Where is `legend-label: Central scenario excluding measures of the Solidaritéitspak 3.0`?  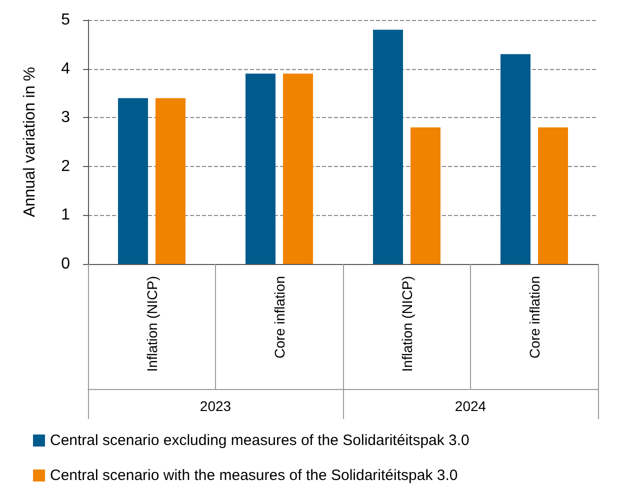
legend-label: Central scenario excluding measures of the Solidaritéitspak 3.0 is located at coordinates (260, 440).